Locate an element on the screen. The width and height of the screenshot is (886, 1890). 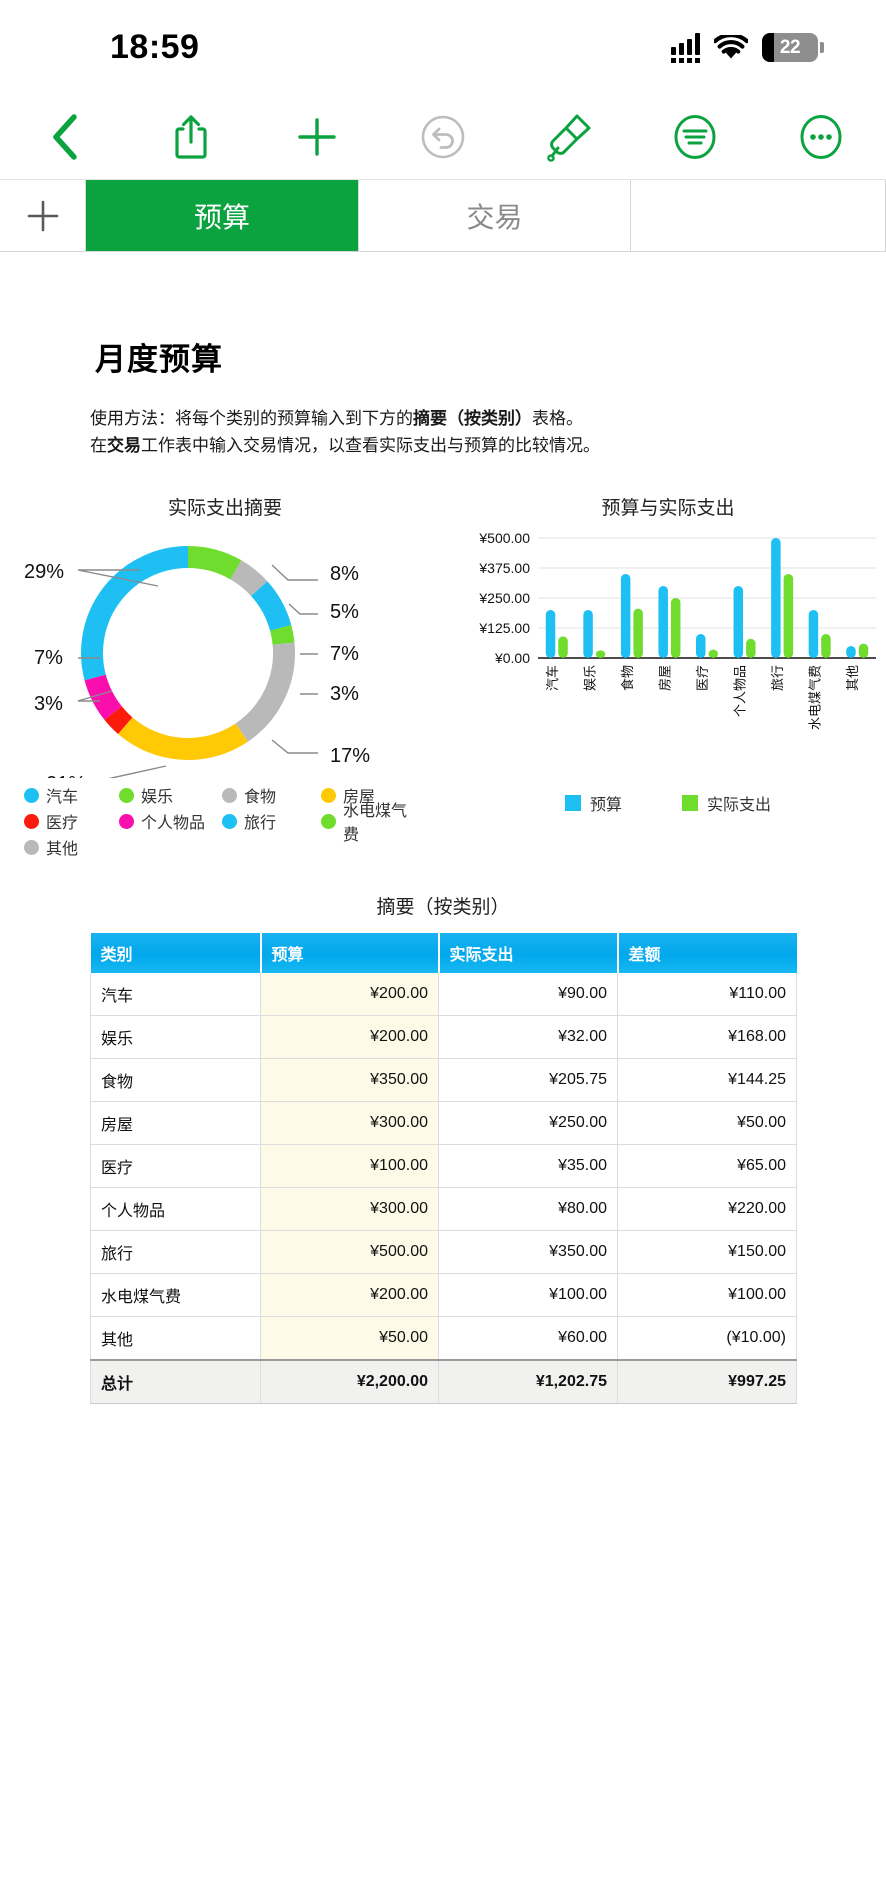
cell-difference: ¥110.00 is located at coordinates (707, 995).